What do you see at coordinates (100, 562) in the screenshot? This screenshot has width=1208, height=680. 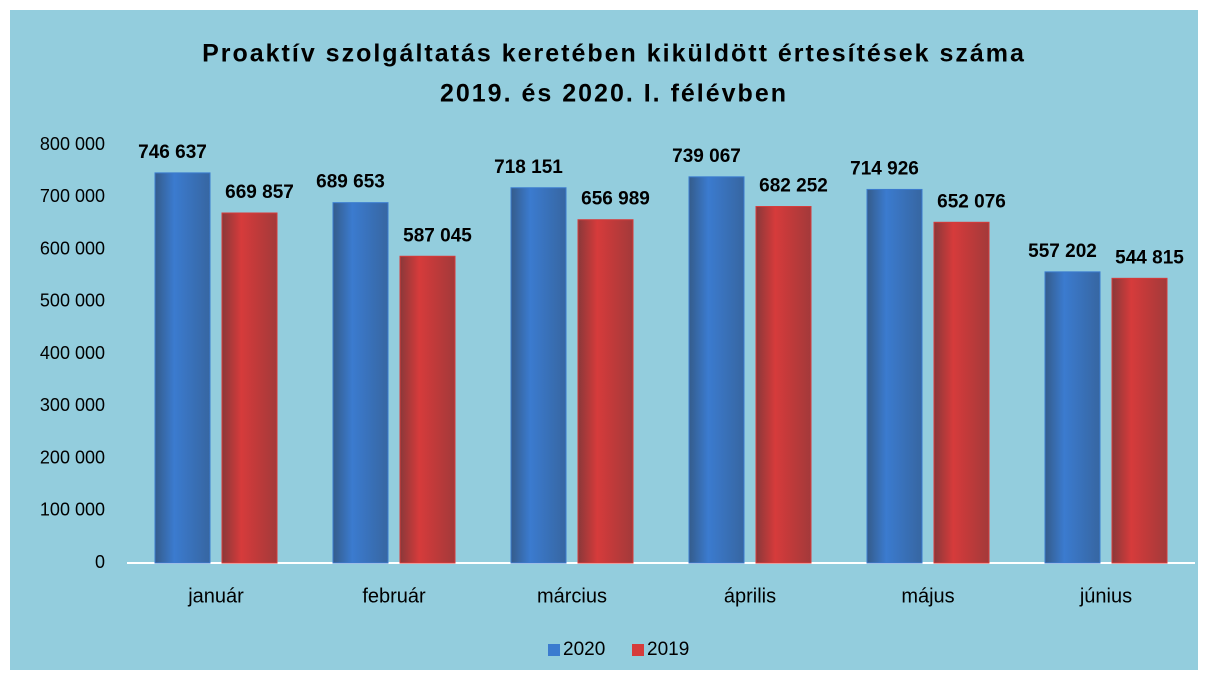 I see `y-tick-label: 0` at bounding box center [100, 562].